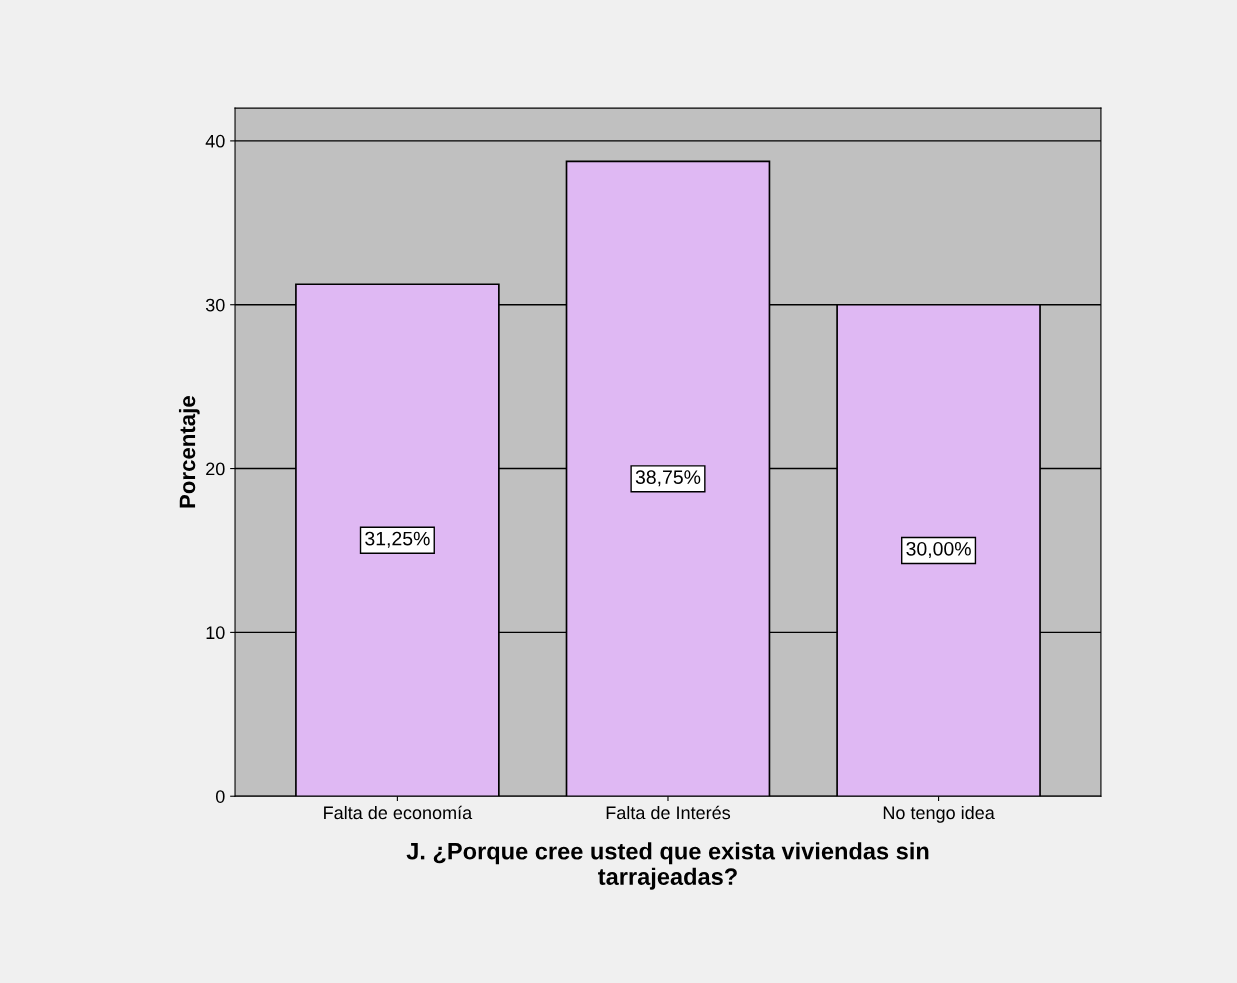 The width and height of the screenshot is (1237, 983). What do you see at coordinates (938, 549) in the screenshot?
I see `data-label: 30,00%` at bounding box center [938, 549].